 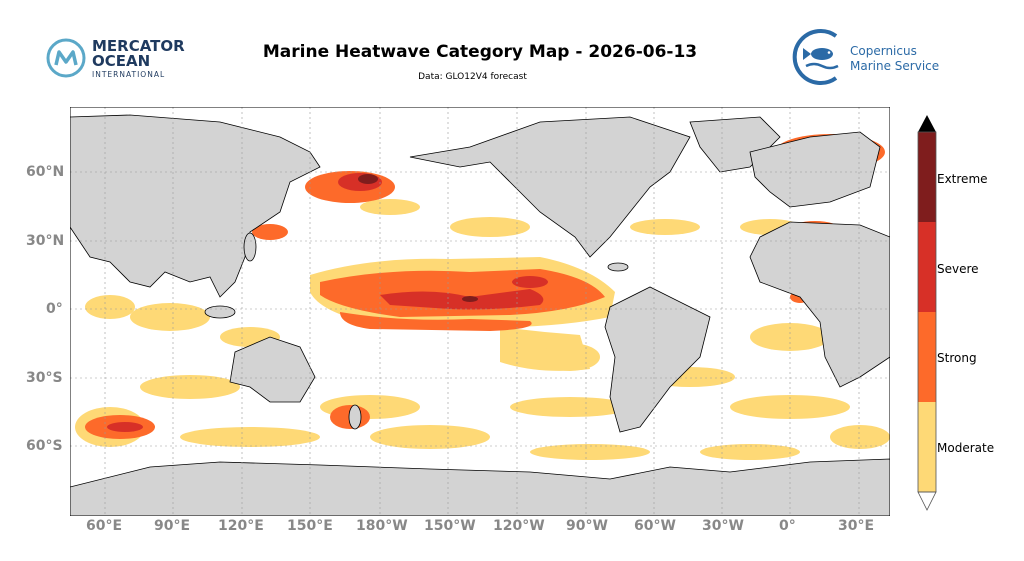 What do you see at coordinates (958, 269) in the screenshot?
I see `legend-severe: Severe` at bounding box center [958, 269].